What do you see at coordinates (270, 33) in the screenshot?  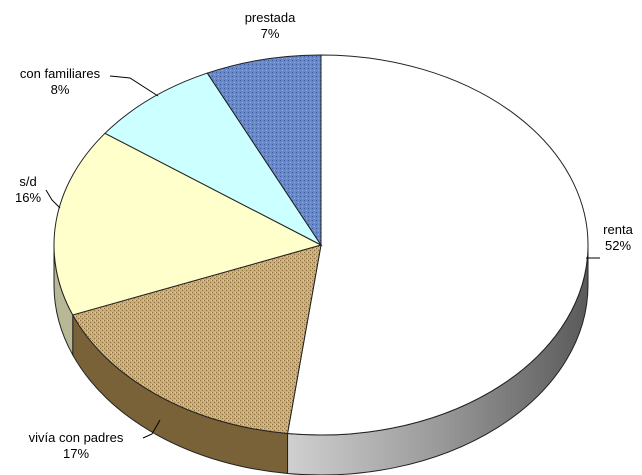 I see `slice-percent: 7%` at bounding box center [270, 33].